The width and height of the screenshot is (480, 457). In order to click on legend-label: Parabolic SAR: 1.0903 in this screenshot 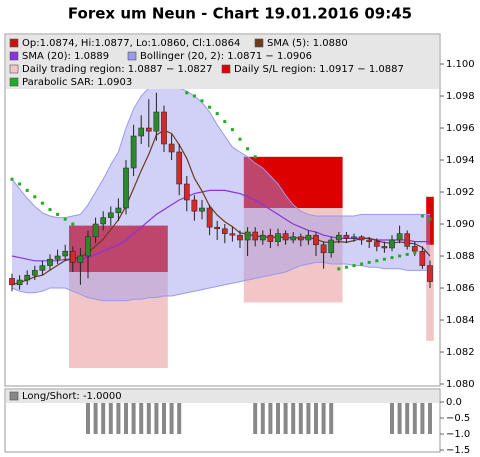, I will do `click(77, 82)`.